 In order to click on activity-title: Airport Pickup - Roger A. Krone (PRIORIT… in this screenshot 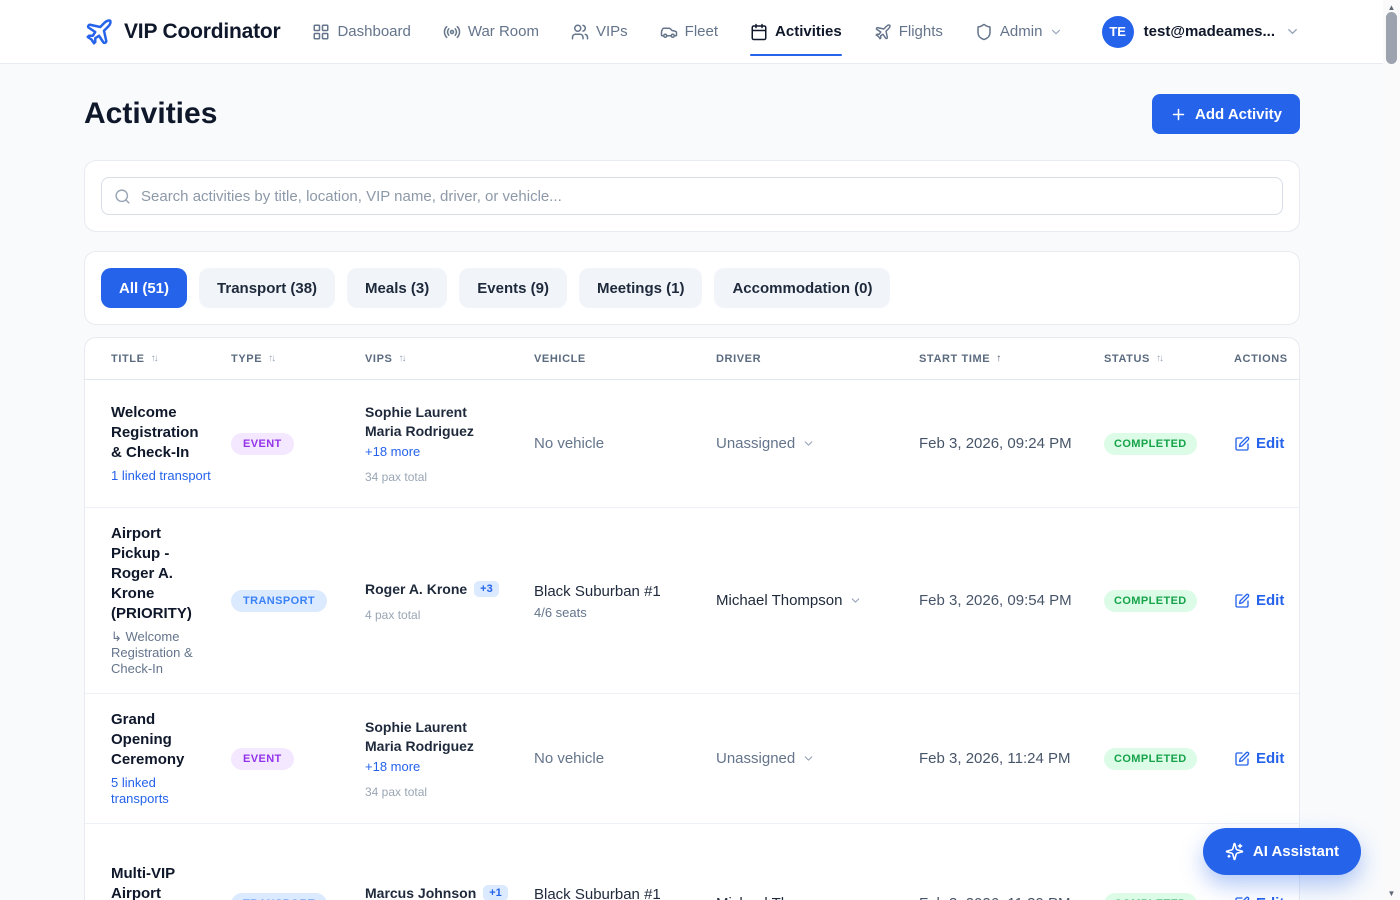, I will do `click(151, 573)`.